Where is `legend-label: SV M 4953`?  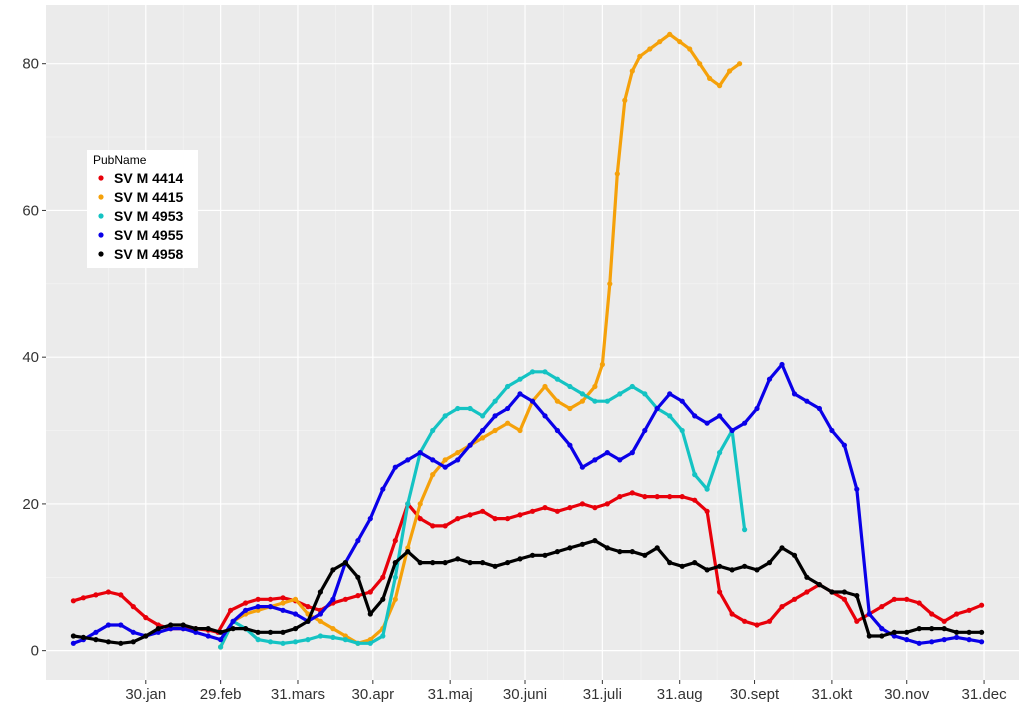 legend-label: SV M 4953 is located at coordinates (148, 216).